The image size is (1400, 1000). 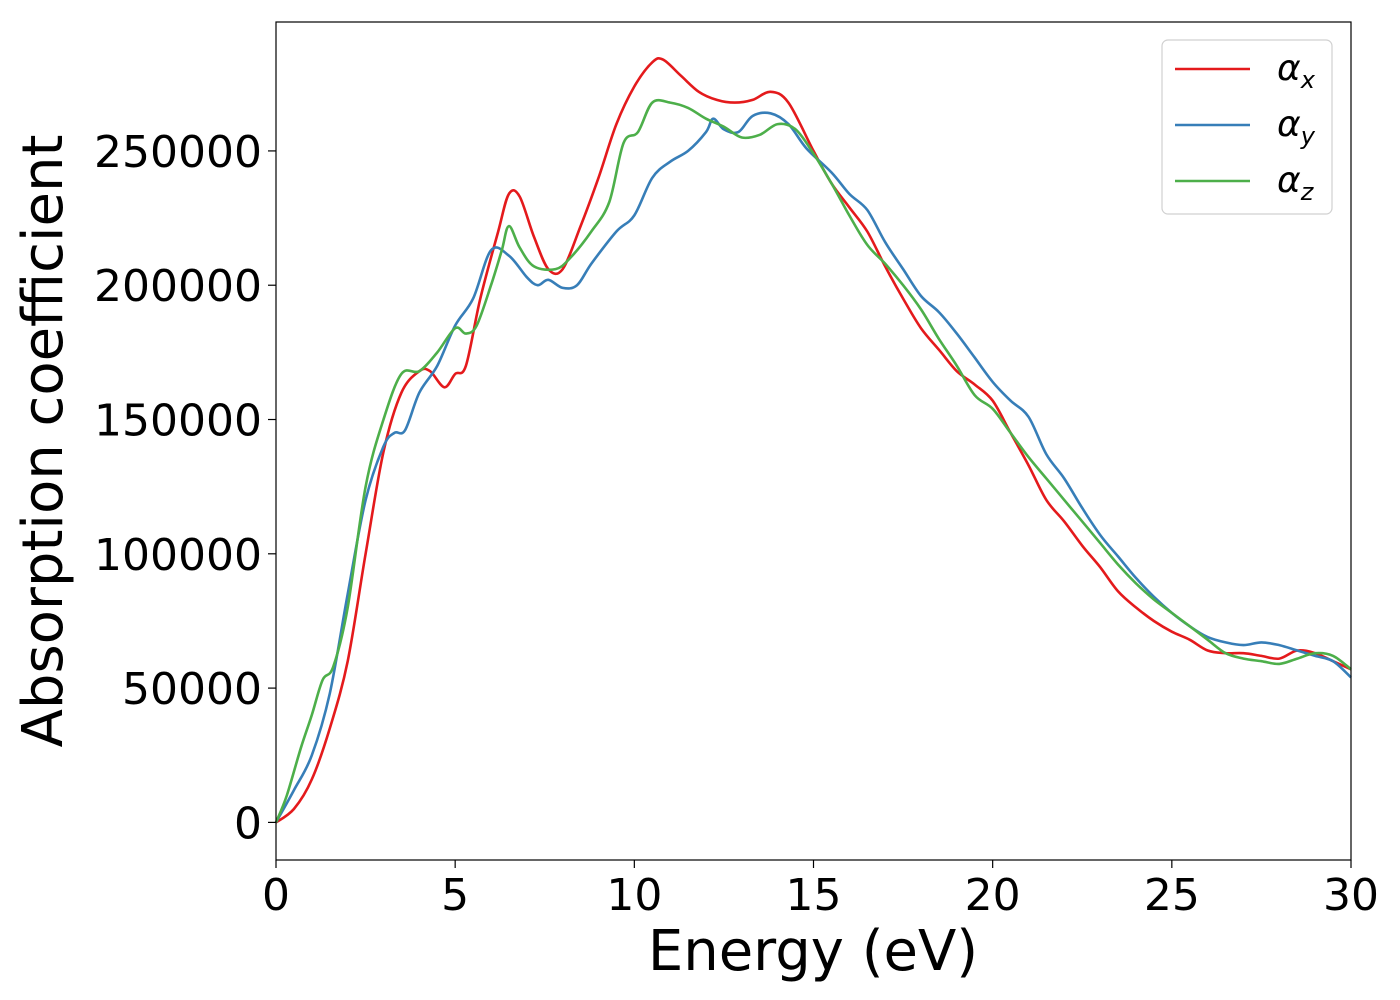 I want to click on x-tick-label: 0, so click(x=276, y=895).